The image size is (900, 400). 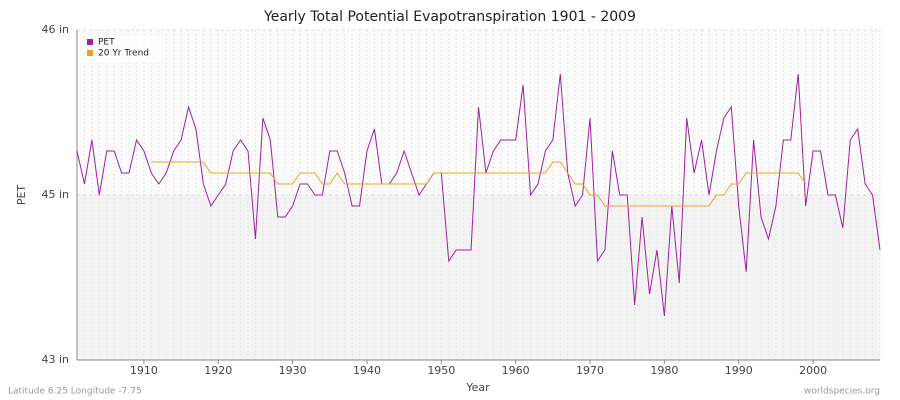 I want to click on x-tick-label: 1980, so click(x=664, y=370).